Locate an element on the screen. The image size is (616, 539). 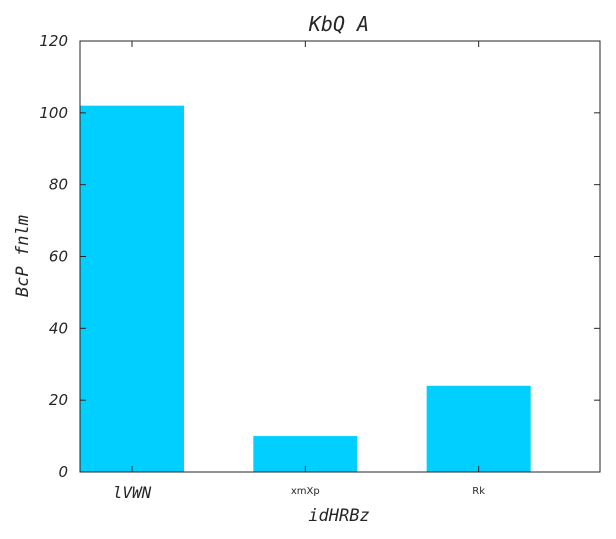
y-tick-label: 80 is located at coordinates (58, 185).